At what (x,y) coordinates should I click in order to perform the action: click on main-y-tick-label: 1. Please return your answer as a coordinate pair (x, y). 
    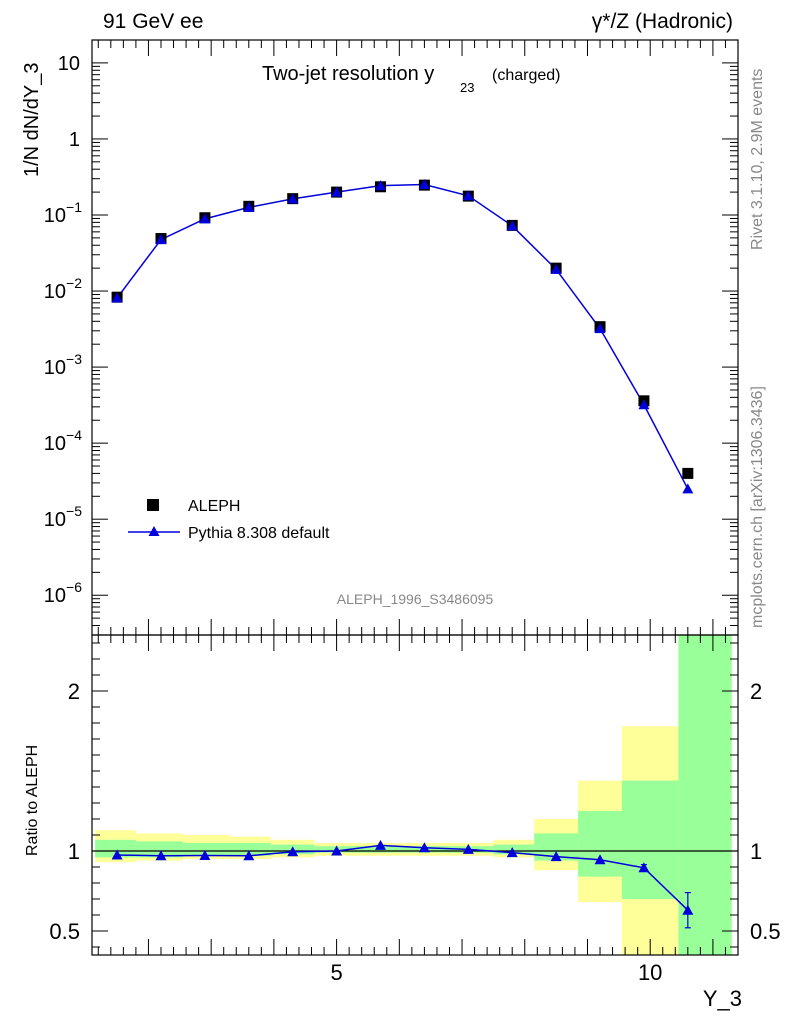
    Looking at the image, I should click on (74, 140).